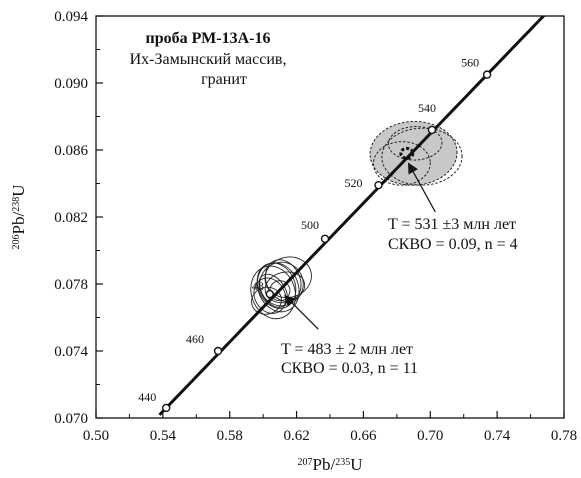 The width and height of the screenshot is (581, 478). Describe the element at coordinates (470, 63) in the screenshot. I see `age-label: 560` at that location.